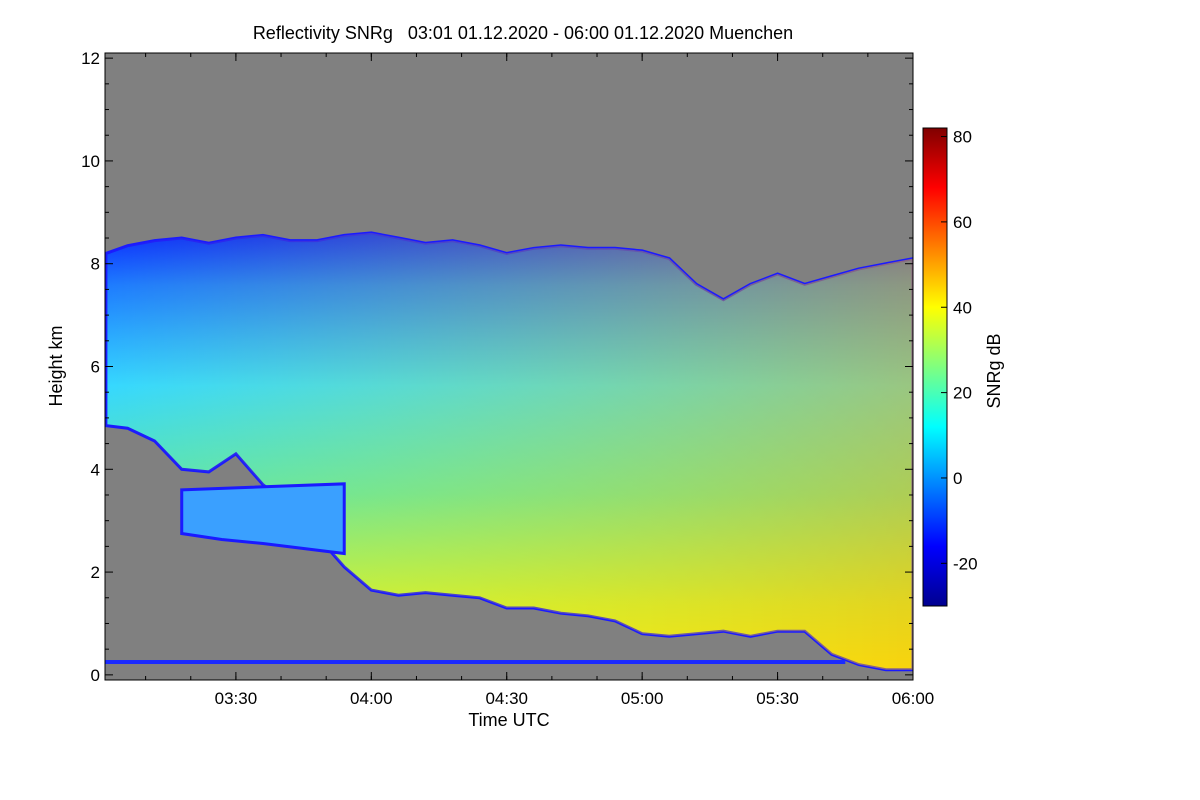 Image resolution: width=1200 pixels, height=800 pixels. Describe the element at coordinates (475, 662) in the screenshot. I see `ground-clutter-line` at that location.